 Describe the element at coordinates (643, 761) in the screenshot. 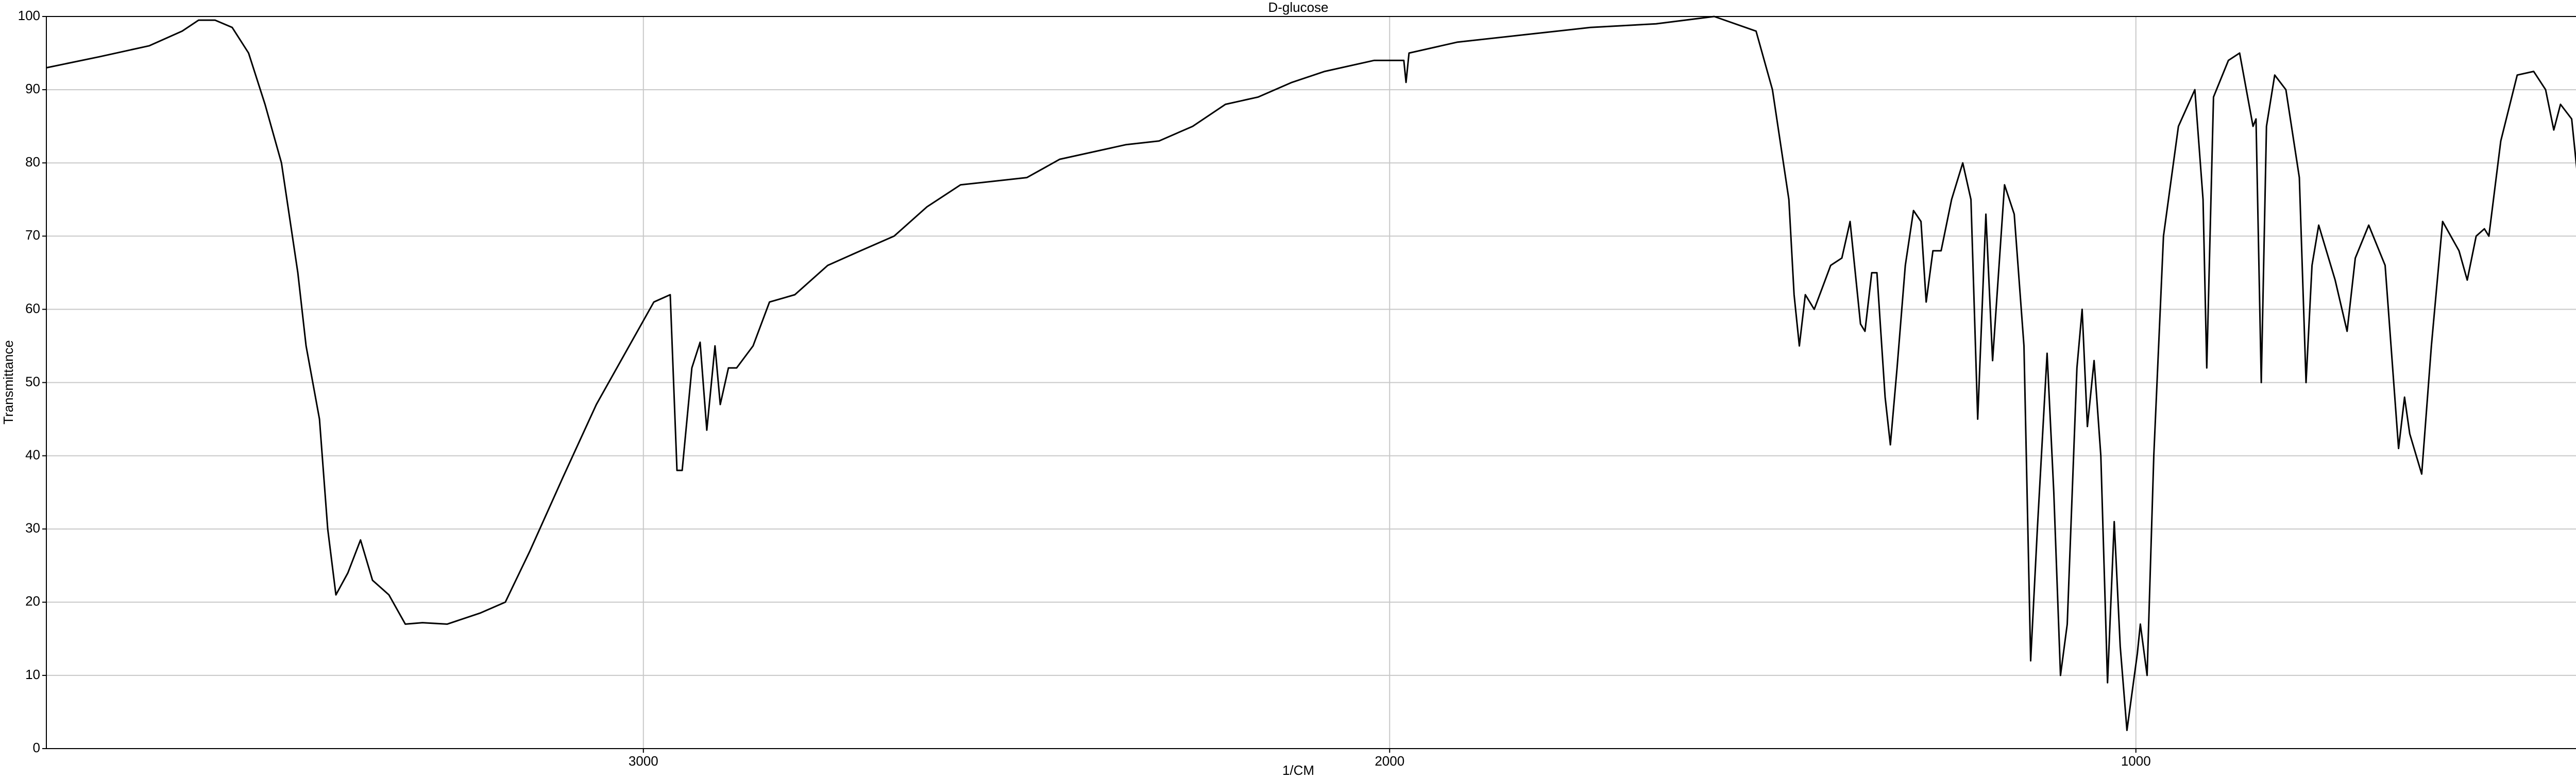

I see `x-tick-label: 3000` at that location.